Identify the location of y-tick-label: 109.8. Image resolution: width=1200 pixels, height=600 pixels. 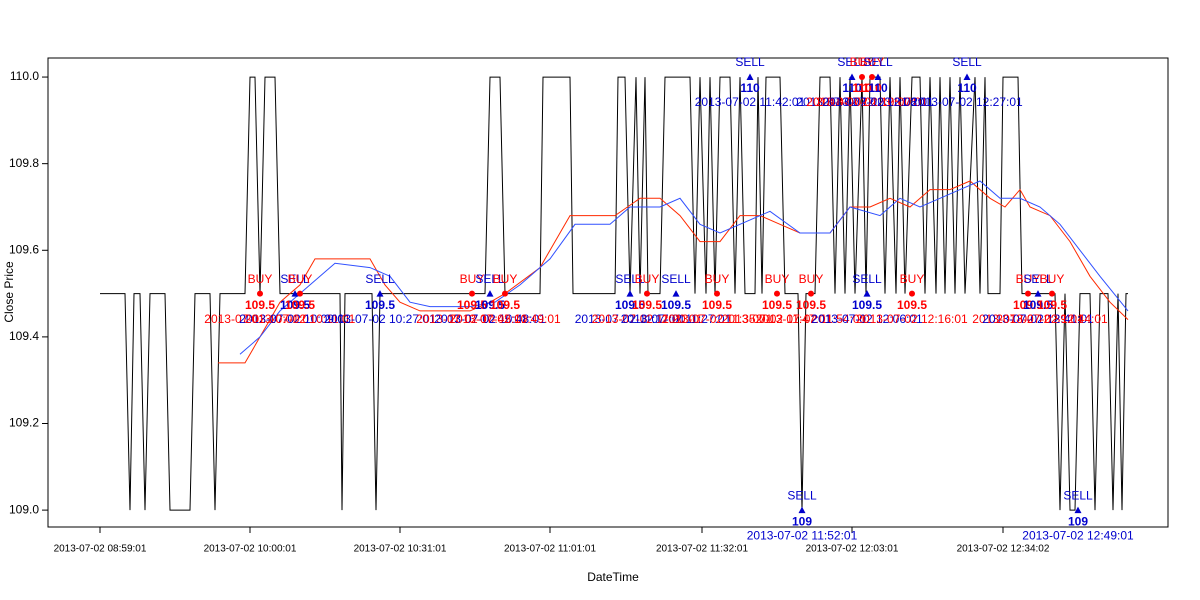
(24, 163).